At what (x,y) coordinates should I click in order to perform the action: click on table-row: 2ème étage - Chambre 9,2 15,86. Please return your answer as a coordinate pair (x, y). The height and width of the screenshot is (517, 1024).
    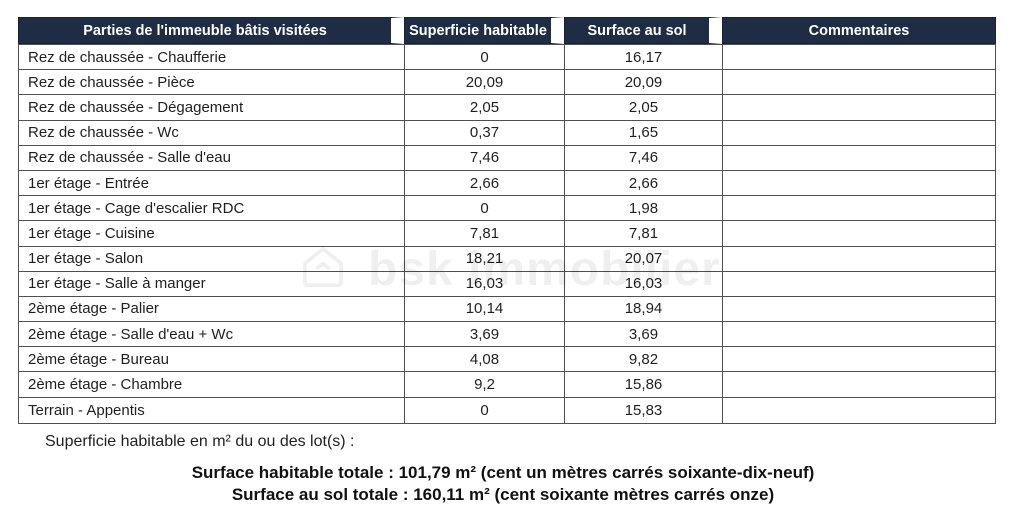
    Looking at the image, I should click on (507, 385).